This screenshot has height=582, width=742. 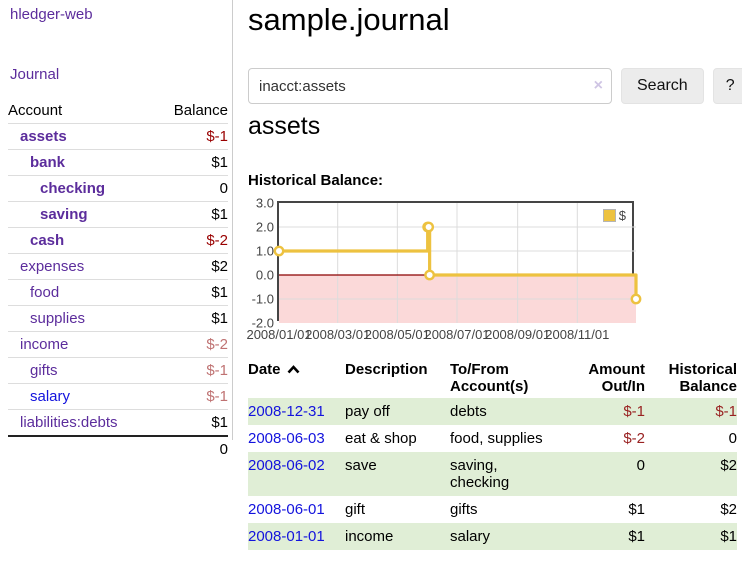 I want to click on chart-legend: $, so click(x=614, y=215).